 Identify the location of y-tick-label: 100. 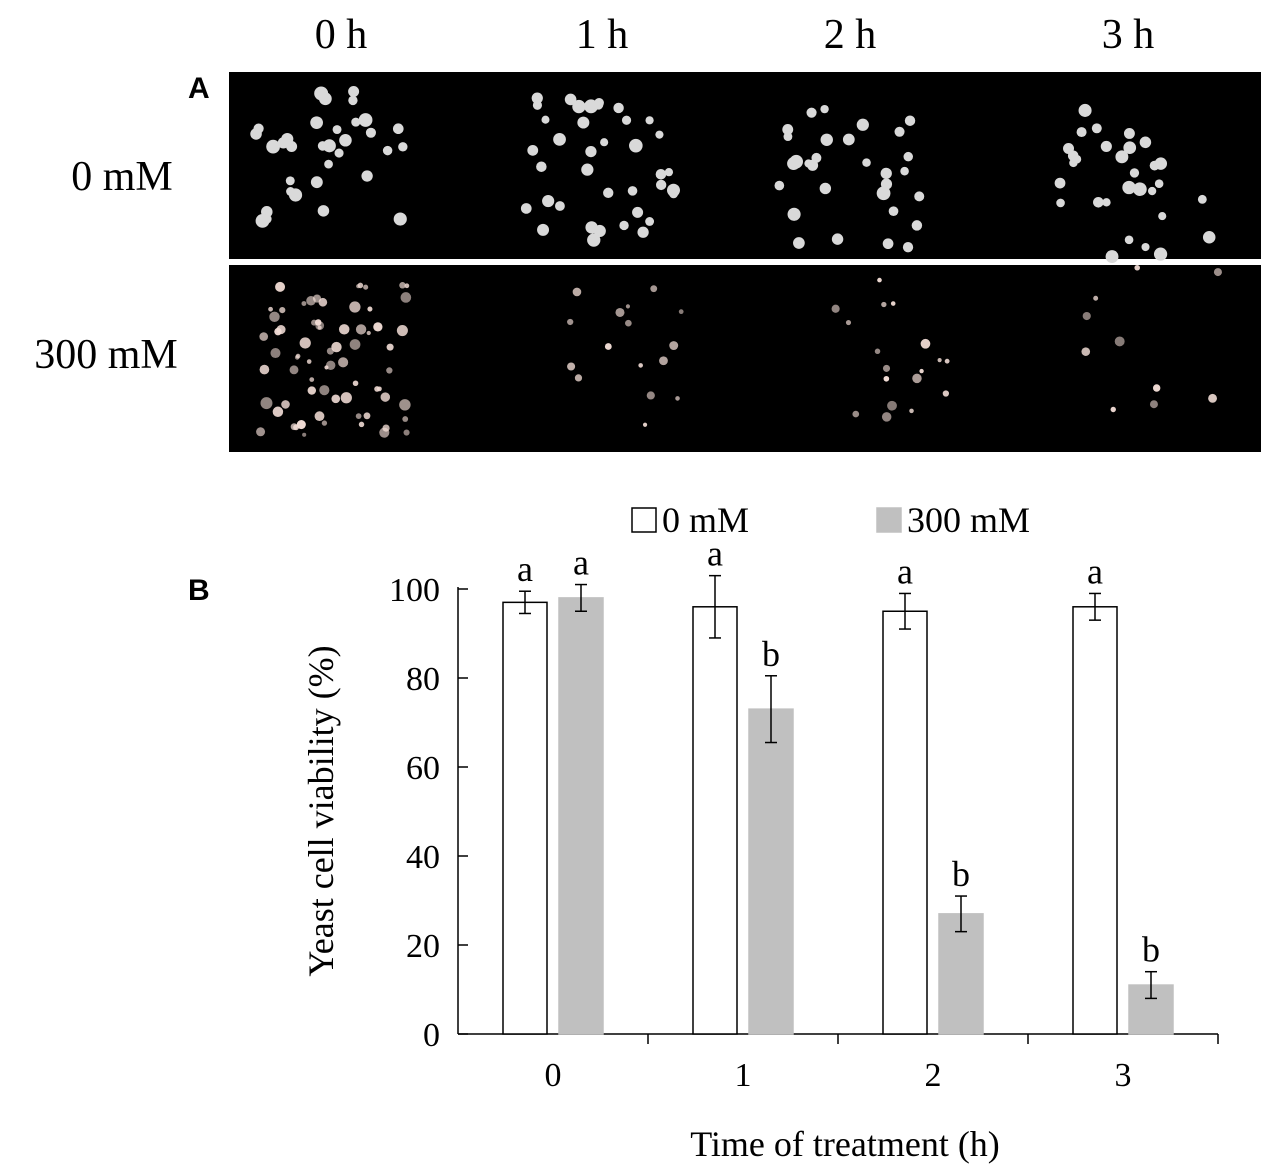
(414, 590).